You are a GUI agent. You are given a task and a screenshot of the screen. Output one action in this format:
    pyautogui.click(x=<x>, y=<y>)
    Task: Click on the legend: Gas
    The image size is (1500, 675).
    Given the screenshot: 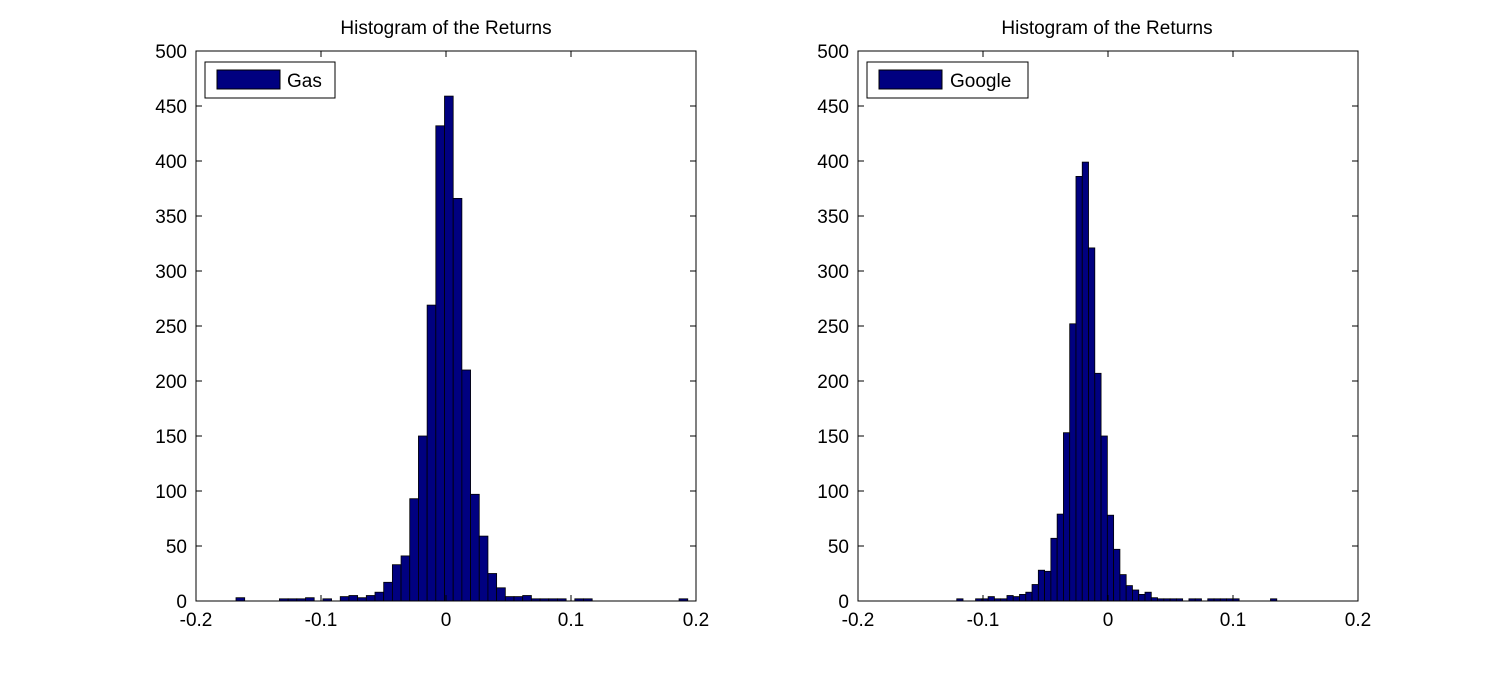 What is the action you would take?
    pyautogui.click(x=270, y=80)
    